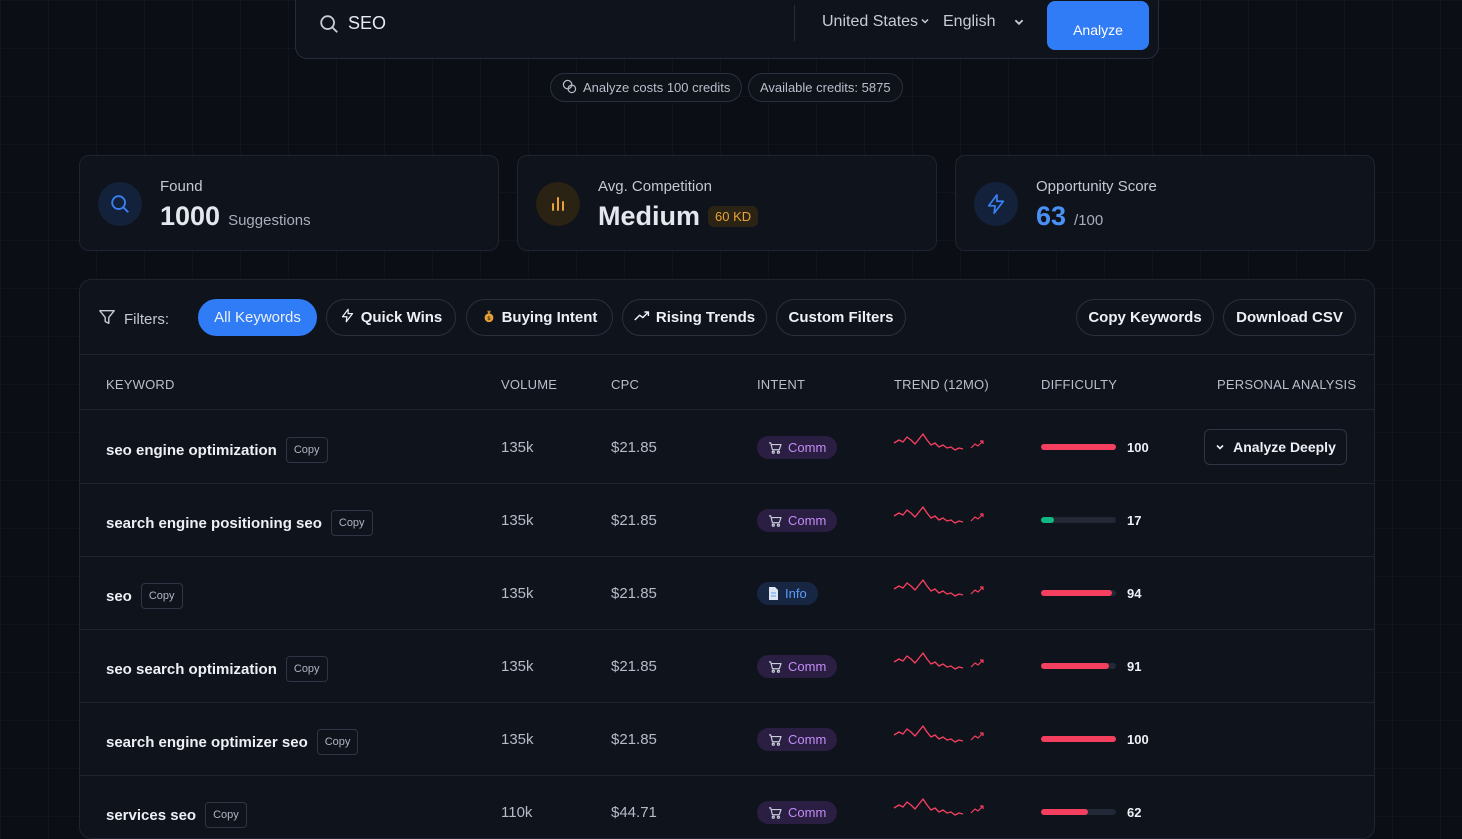 Image resolution: width=1462 pixels, height=839 pixels. Describe the element at coordinates (1051, 216) in the screenshot. I see `opportunity-value: 63` at that location.